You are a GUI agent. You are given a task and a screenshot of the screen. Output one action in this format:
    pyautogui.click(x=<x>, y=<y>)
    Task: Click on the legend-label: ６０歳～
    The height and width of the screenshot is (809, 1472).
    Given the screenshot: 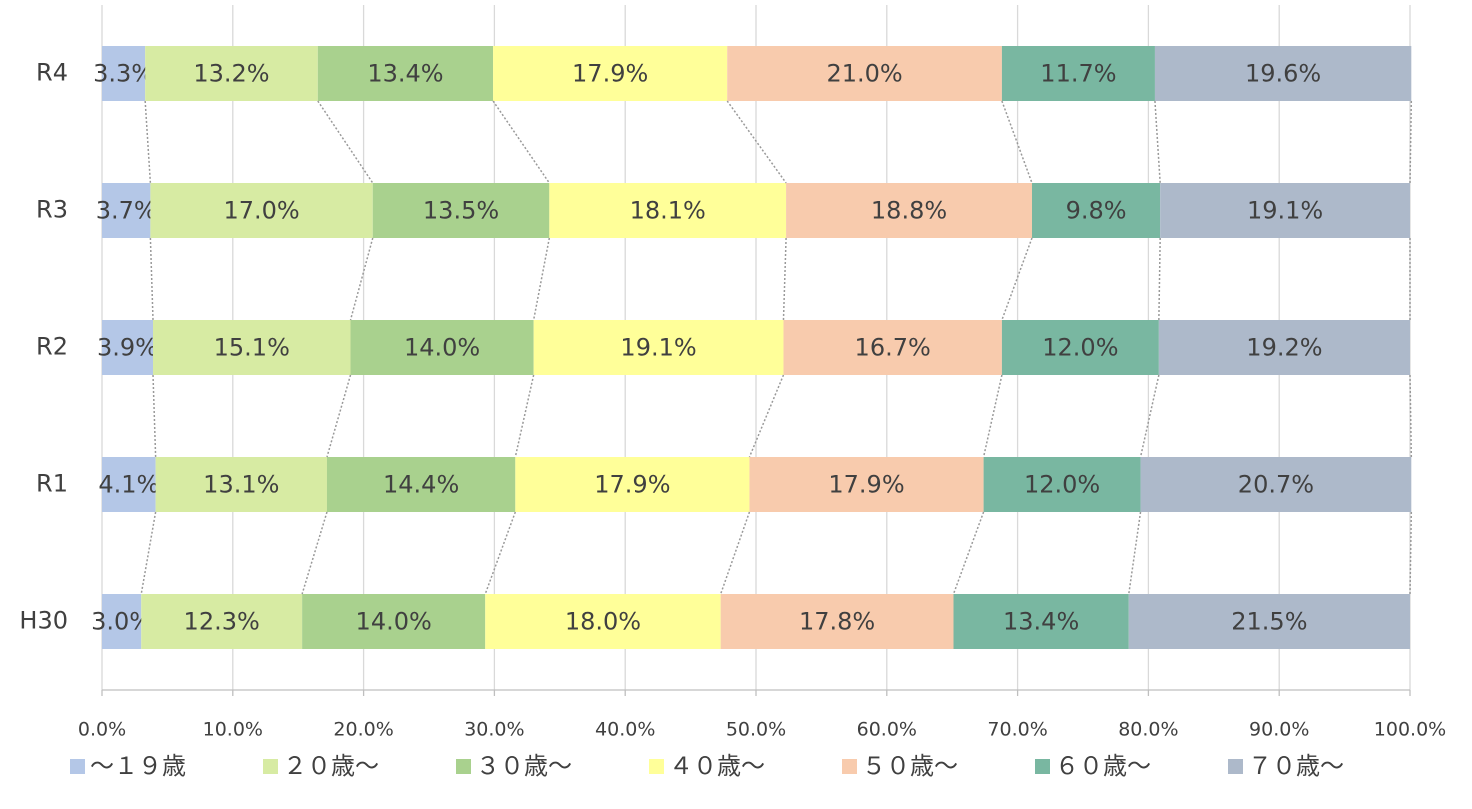 What is the action you would take?
    pyautogui.click(x=1103, y=766)
    